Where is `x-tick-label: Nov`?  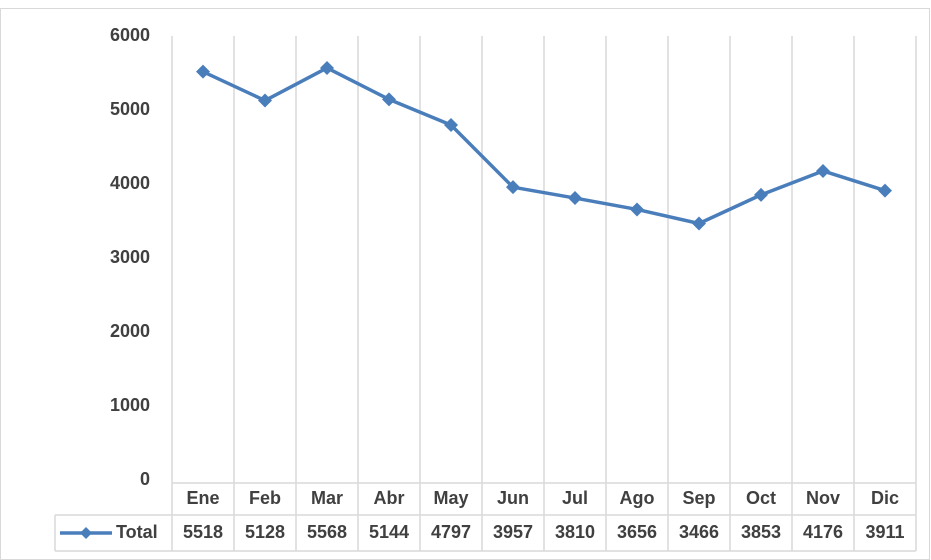
x-tick-label: Nov is located at coordinates (823, 498).